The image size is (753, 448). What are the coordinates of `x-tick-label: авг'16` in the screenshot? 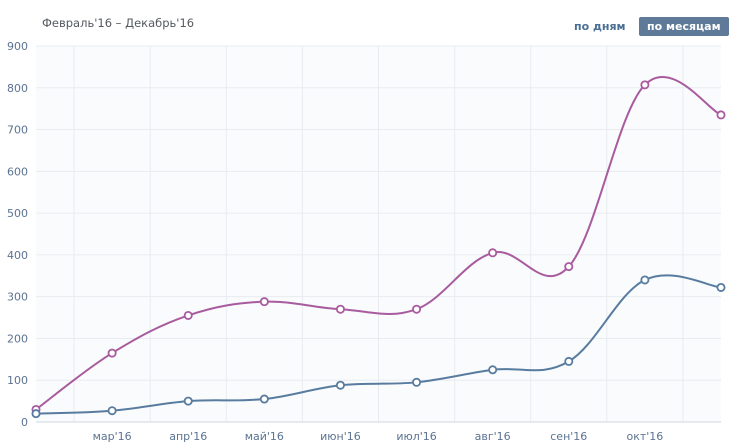 It's located at (493, 436).